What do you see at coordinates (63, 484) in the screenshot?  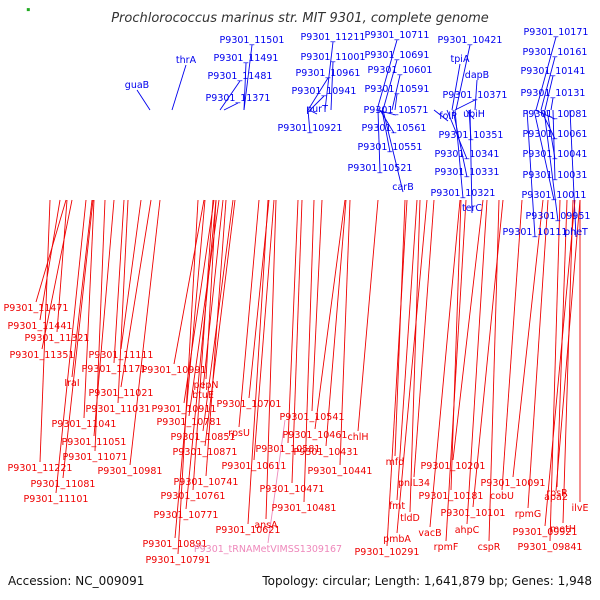 I see `reverse-gene-label: P9301_11081` at bounding box center [63, 484].